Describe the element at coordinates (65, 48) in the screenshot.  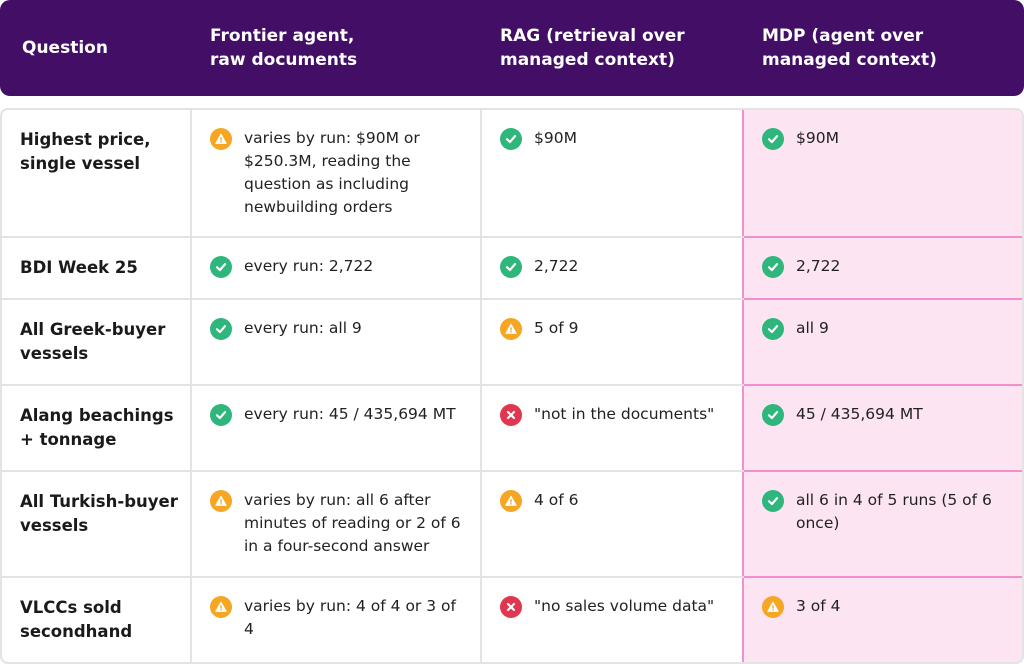
I see `header-question: Question` at that location.